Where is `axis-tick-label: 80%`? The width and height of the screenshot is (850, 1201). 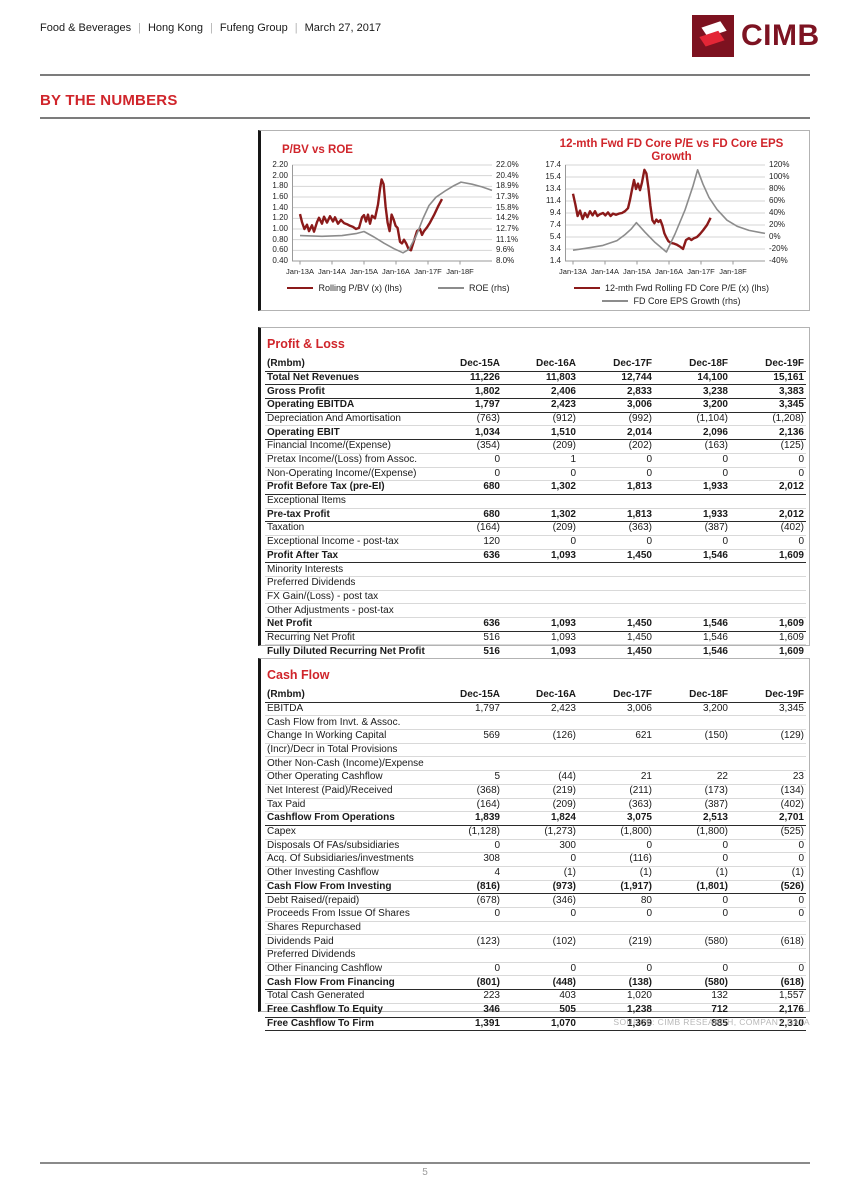
axis-tick-label: 80% is located at coordinates (777, 188).